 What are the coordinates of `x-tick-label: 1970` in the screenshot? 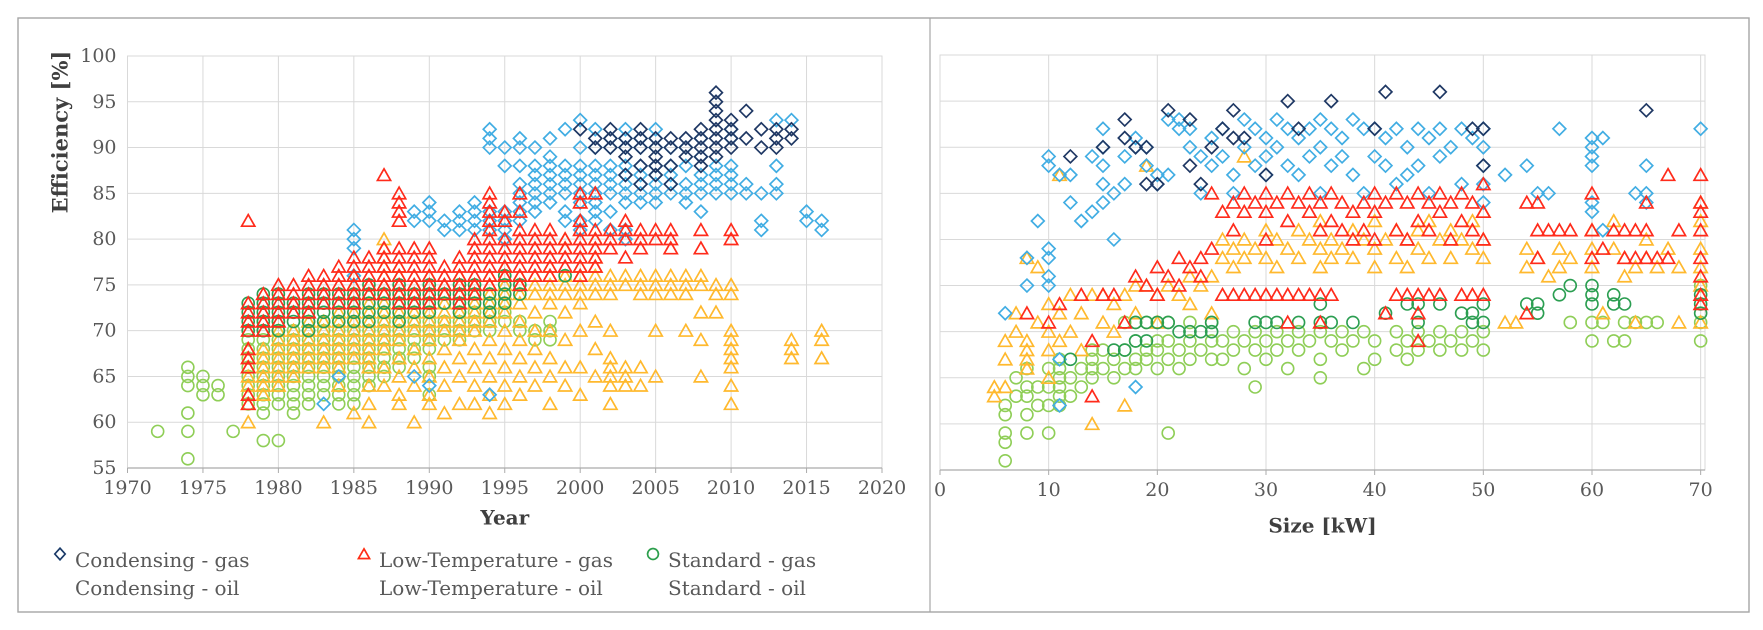 It's located at (127, 488).